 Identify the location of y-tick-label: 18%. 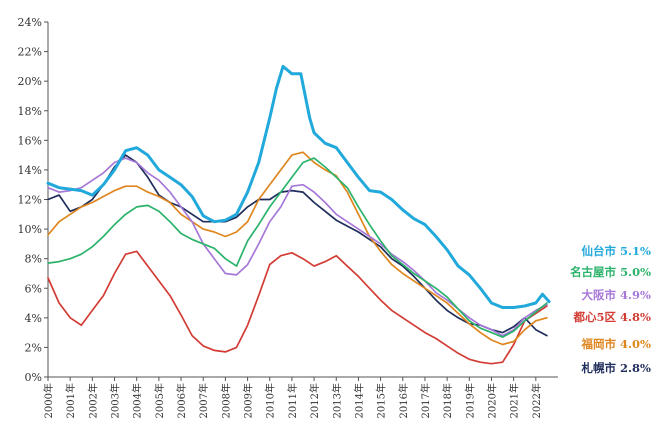
(30, 111).